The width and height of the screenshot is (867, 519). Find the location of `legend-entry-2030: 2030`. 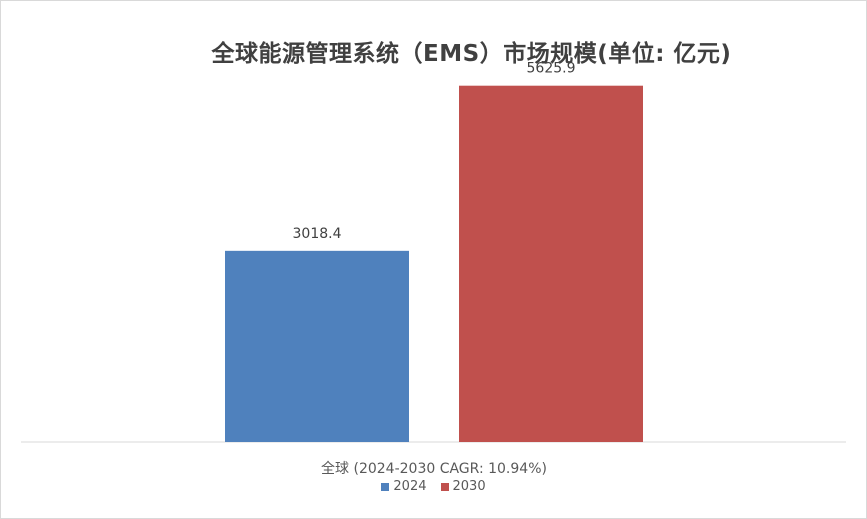

legend-entry-2030: 2030 is located at coordinates (463, 486).